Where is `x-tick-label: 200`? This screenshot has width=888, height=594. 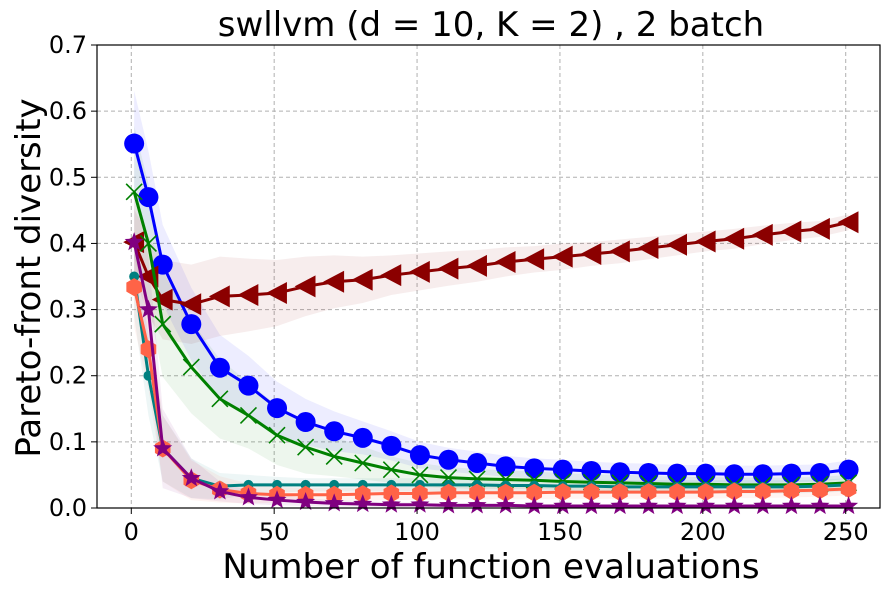 x-tick-label: 200 is located at coordinates (703, 532).